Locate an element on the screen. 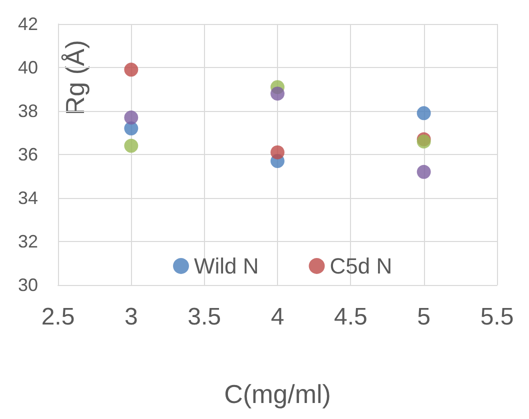 The width and height of the screenshot is (529, 419). y-tick-label: 38 is located at coordinates (28, 111).